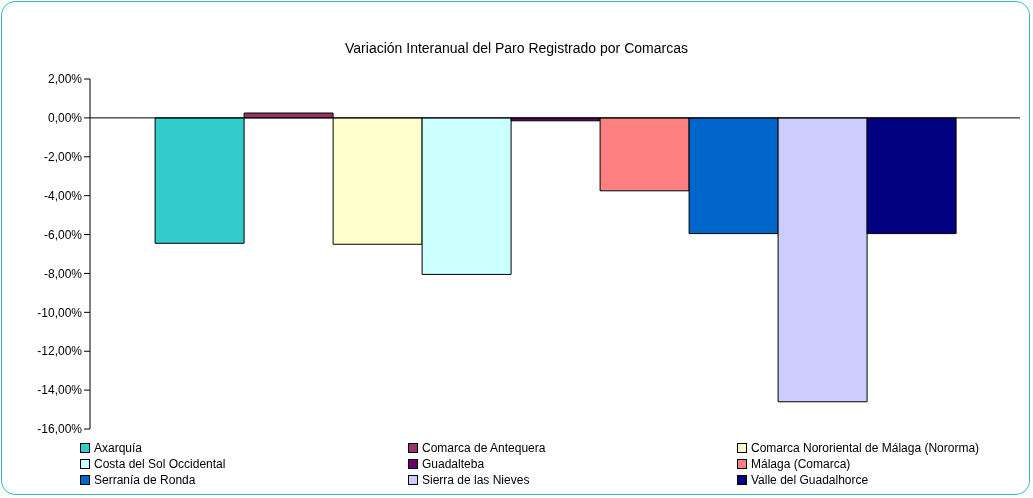 This screenshot has width=1033, height=498. I want to click on y-tick-label: -16,00%, so click(60, 429).